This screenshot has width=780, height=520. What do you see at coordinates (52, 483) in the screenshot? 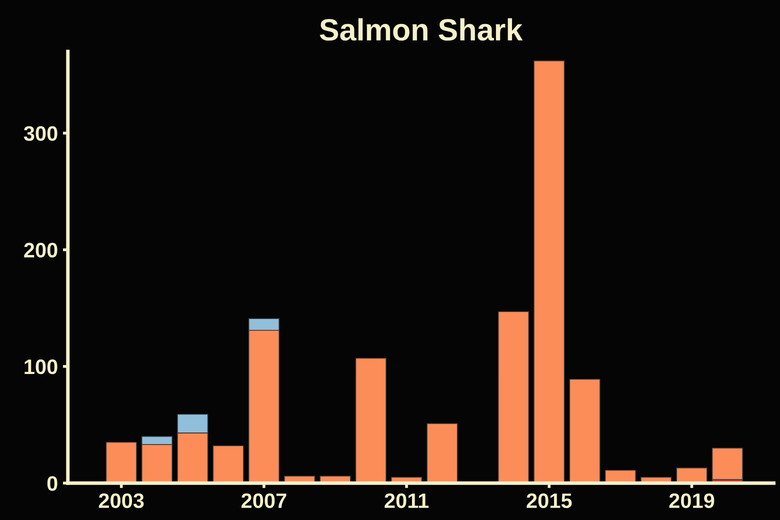
I see `y-tick-label: 0` at bounding box center [52, 483].